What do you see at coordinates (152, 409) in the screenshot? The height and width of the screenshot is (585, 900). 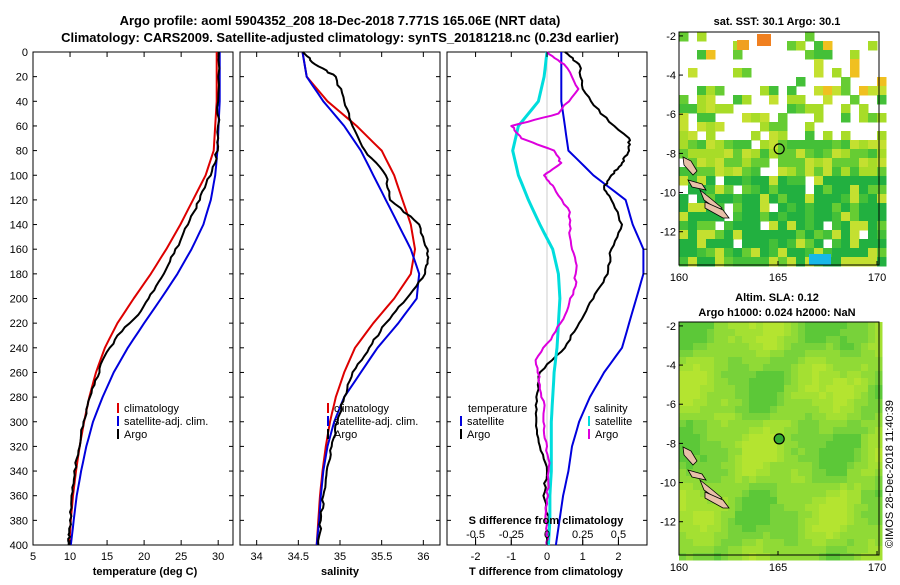 I see `legend-label-climatology: climatology` at bounding box center [152, 409].